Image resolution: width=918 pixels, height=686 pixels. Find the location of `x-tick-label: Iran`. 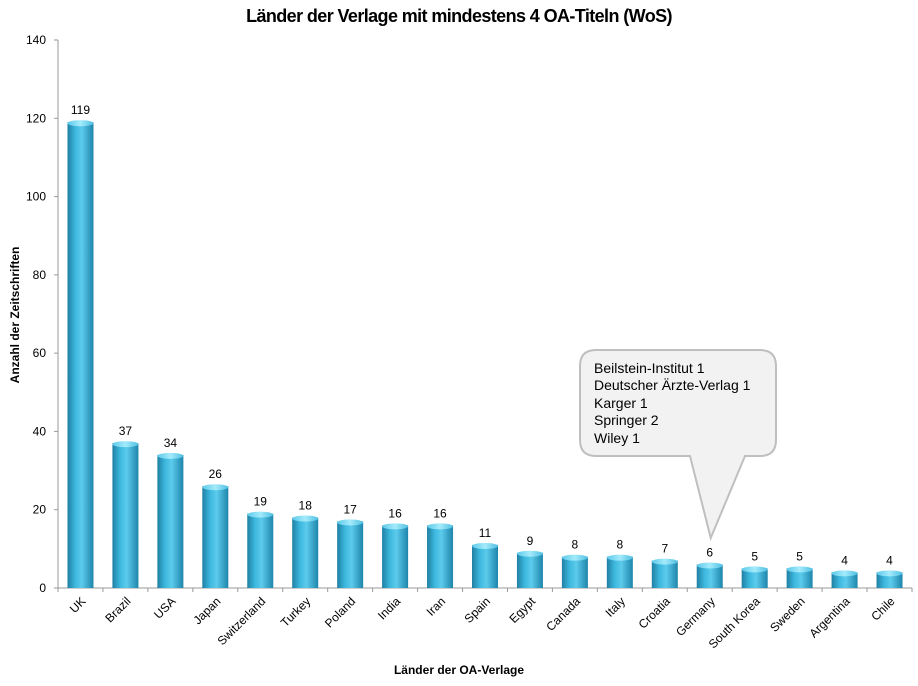

x-tick-label: Iran is located at coordinates (436, 606).